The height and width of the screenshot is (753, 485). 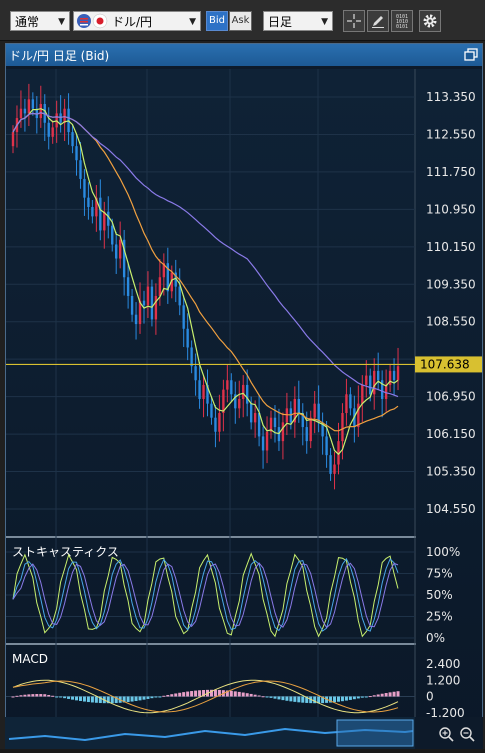 What do you see at coordinates (430, 21) in the screenshot?
I see `settings-button` at bounding box center [430, 21].